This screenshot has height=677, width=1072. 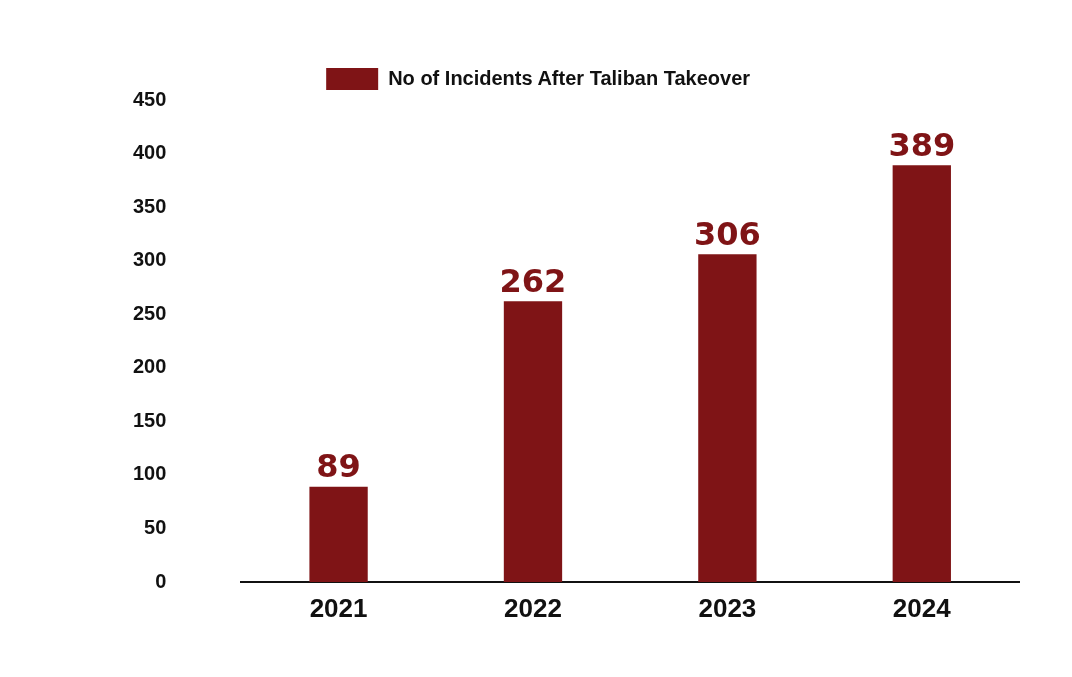 I want to click on y-tick-label: 250, so click(x=149, y=312).